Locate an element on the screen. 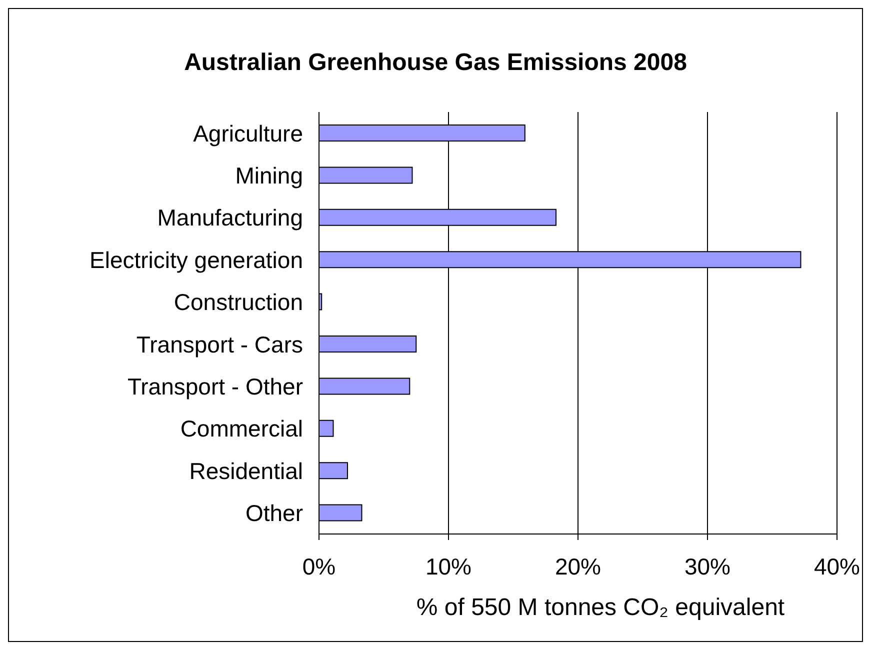  y-tick-label: Residential is located at coordinates (246, 471).